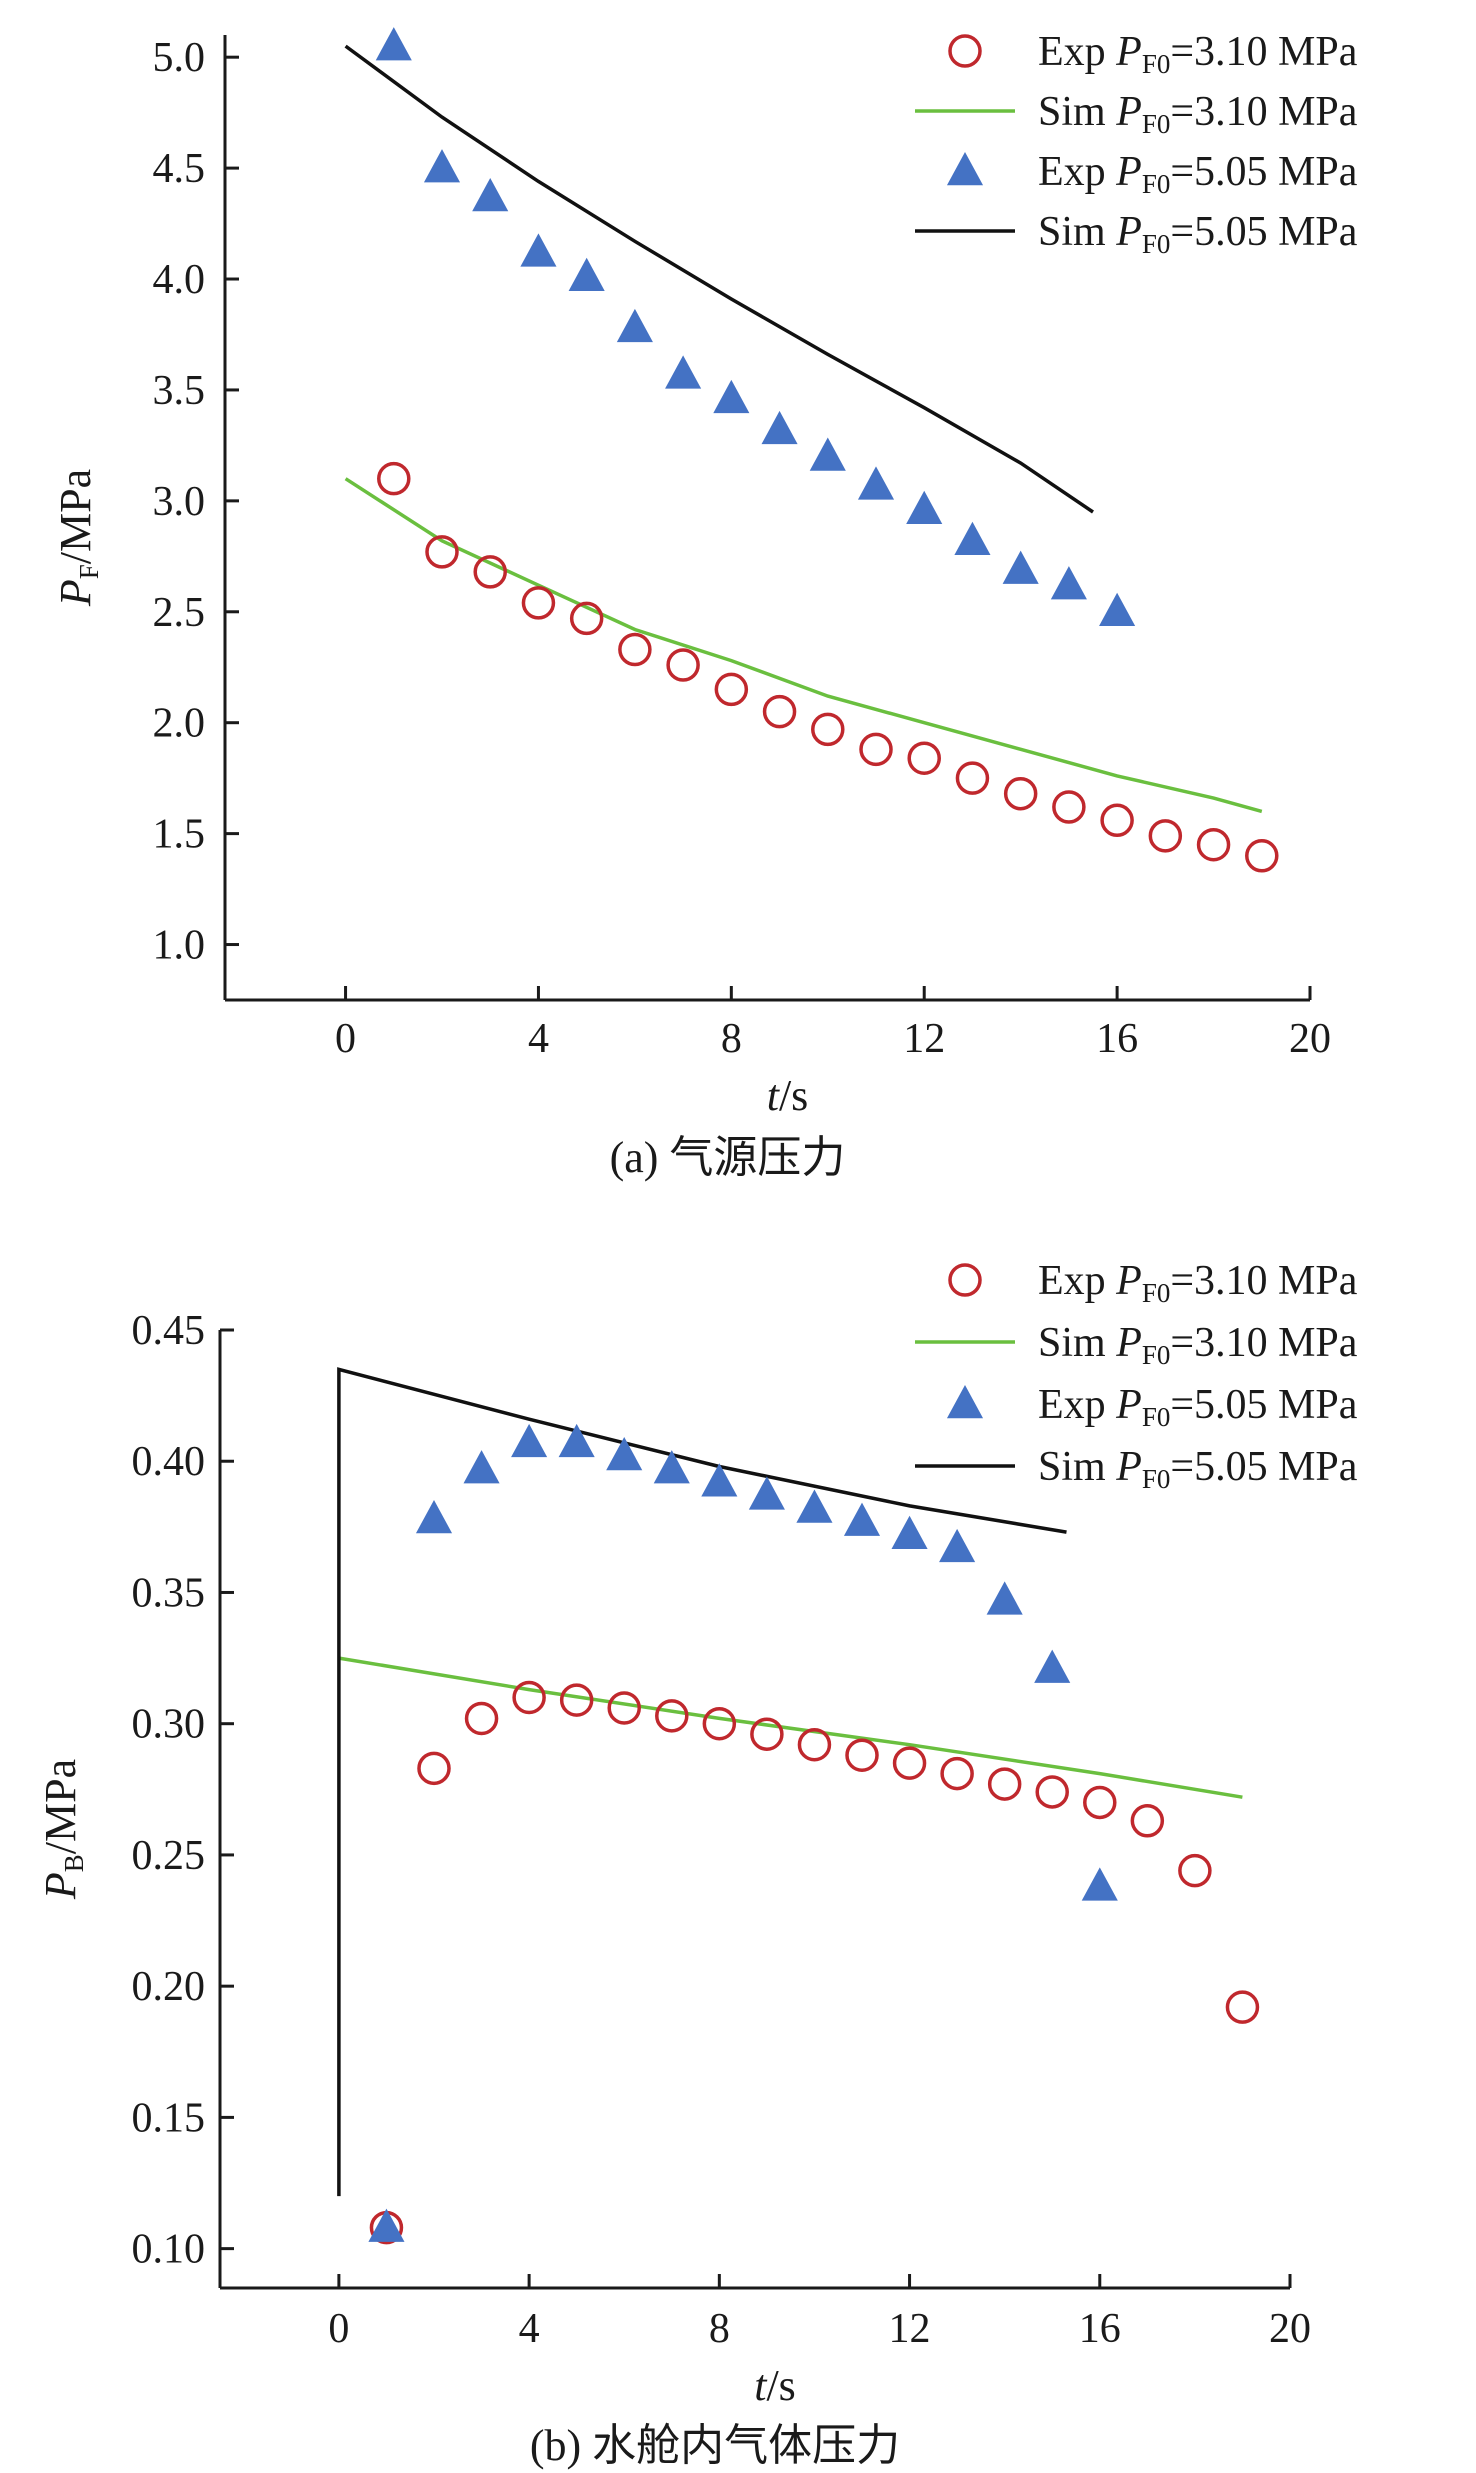  Describe the element at coordinates (179, 391) in the screenshot. I see `y-tick-label: 3.5` at that location.